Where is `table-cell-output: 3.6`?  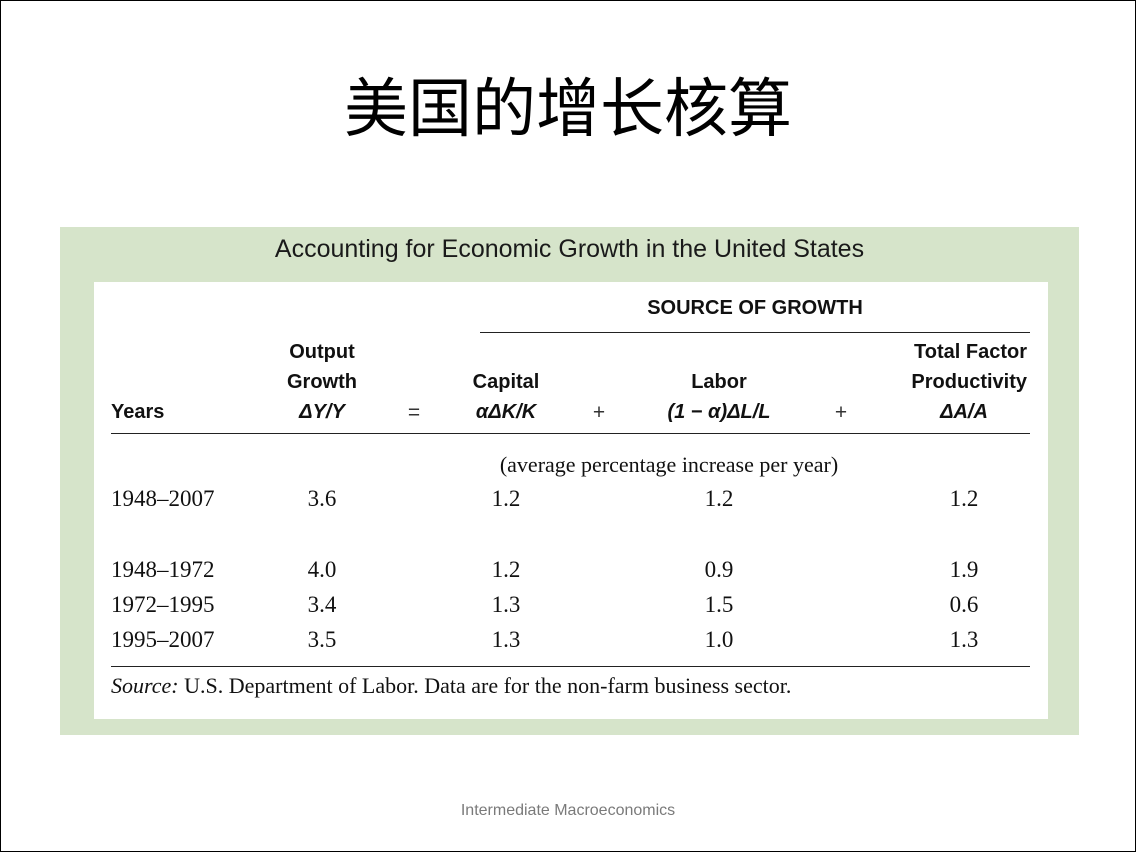 table-cell-output: 3.6 is located at coordinates (322, 498).